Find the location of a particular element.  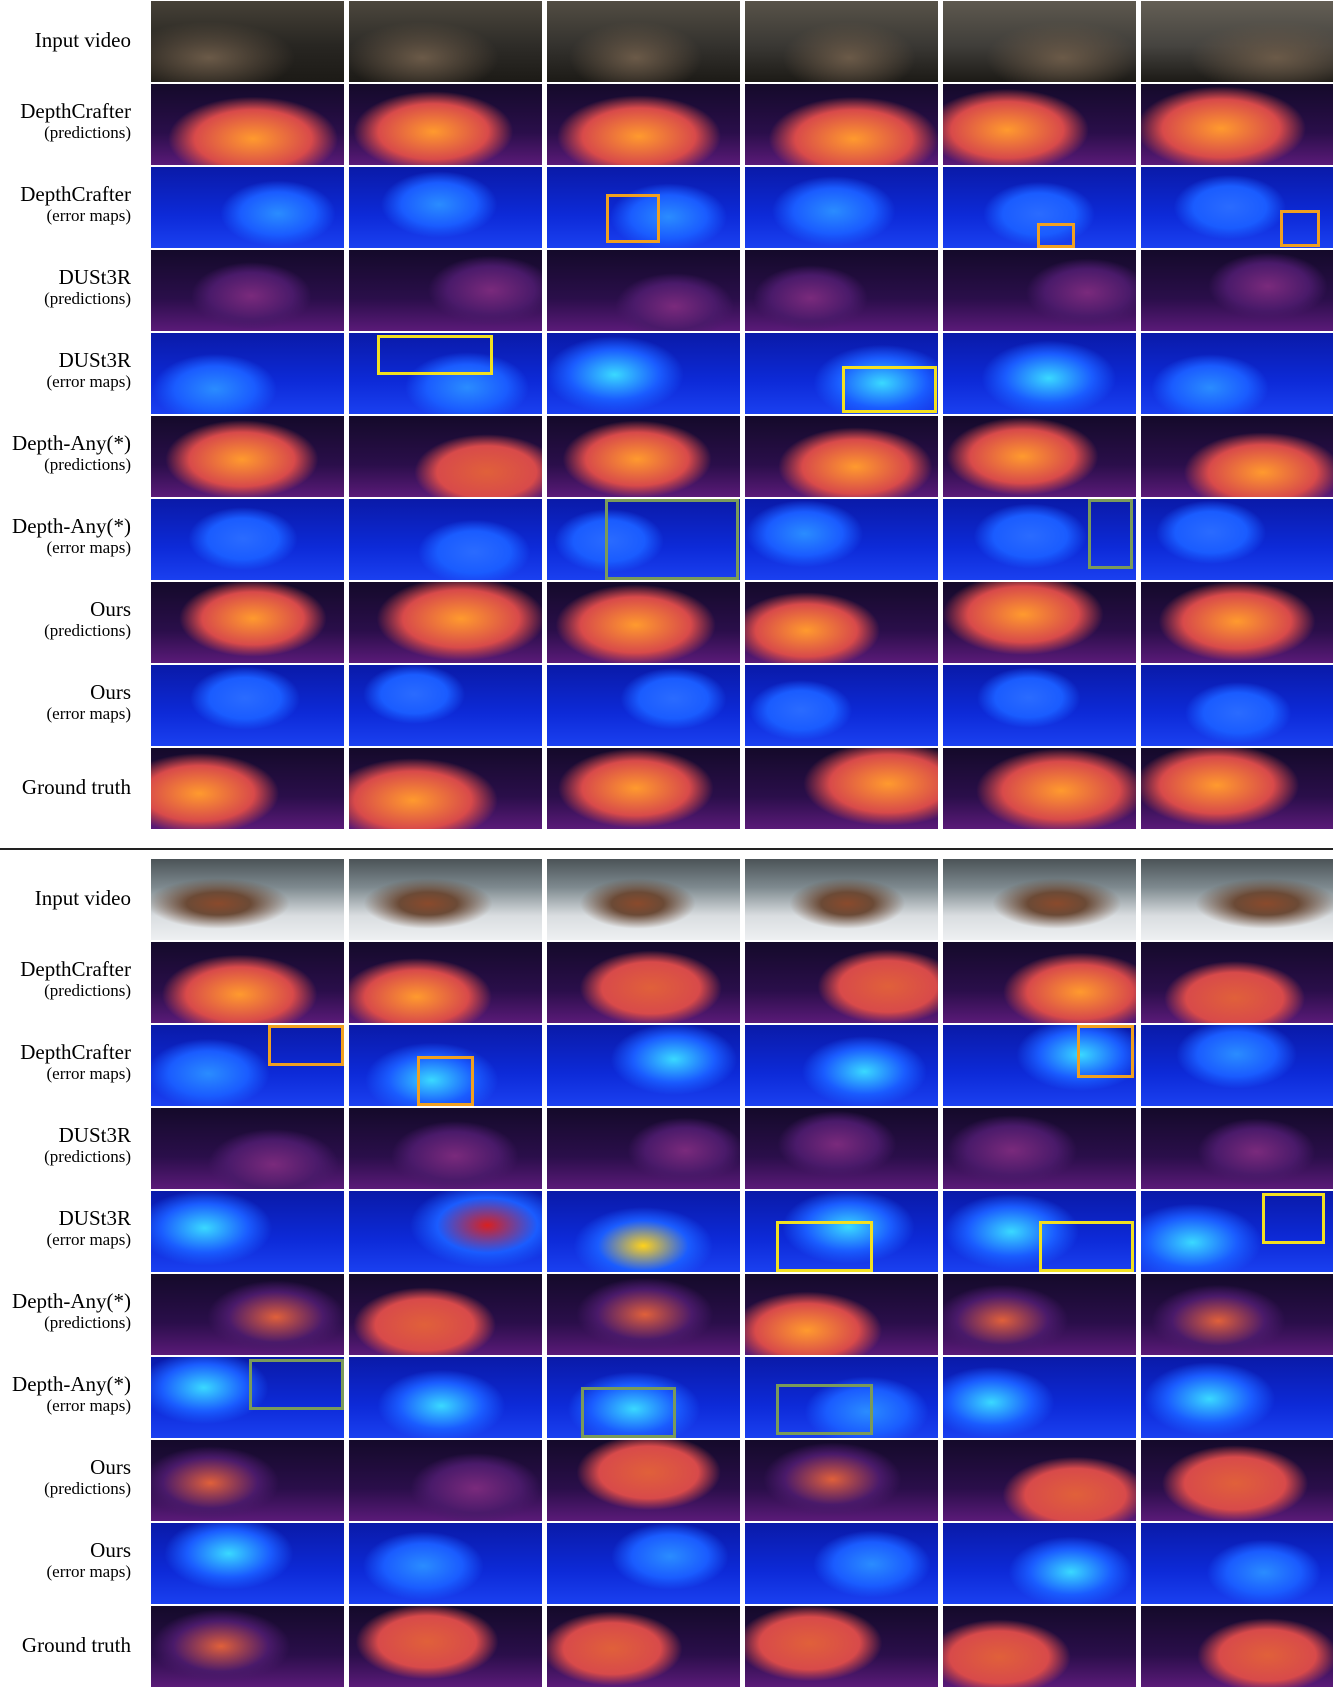

row-label: Depth-Any(*) (predictions) is located at coordinates (65, 453).